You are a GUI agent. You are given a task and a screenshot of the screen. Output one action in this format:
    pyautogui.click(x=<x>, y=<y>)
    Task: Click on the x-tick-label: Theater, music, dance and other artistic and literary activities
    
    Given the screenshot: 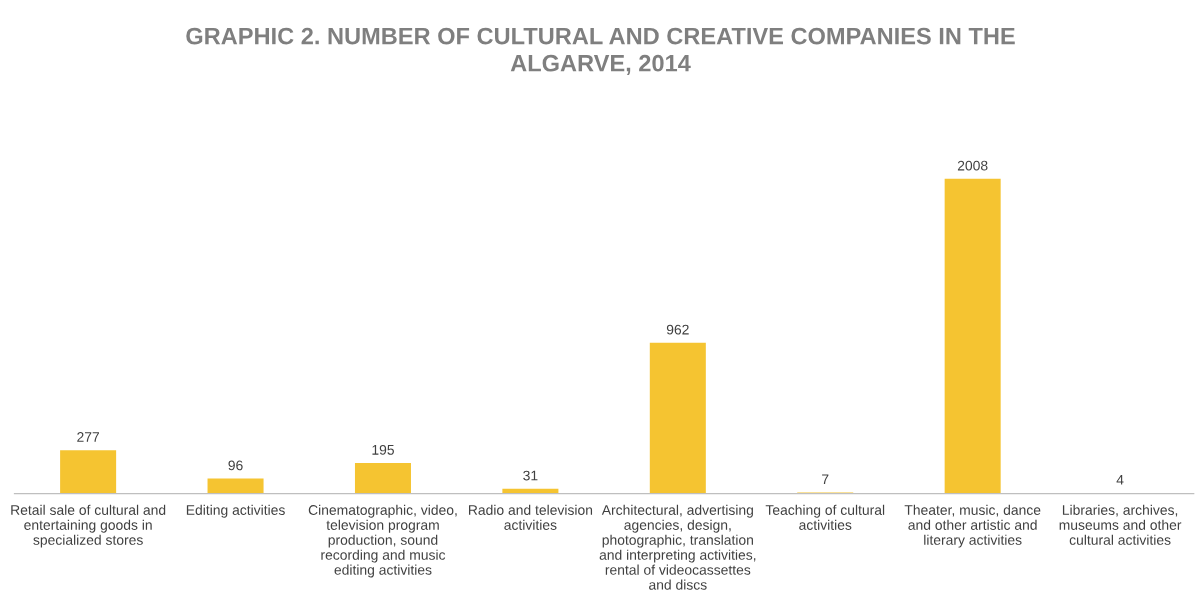 What is the action you would take?
    pyautogui.click(x=972, y=526)
    